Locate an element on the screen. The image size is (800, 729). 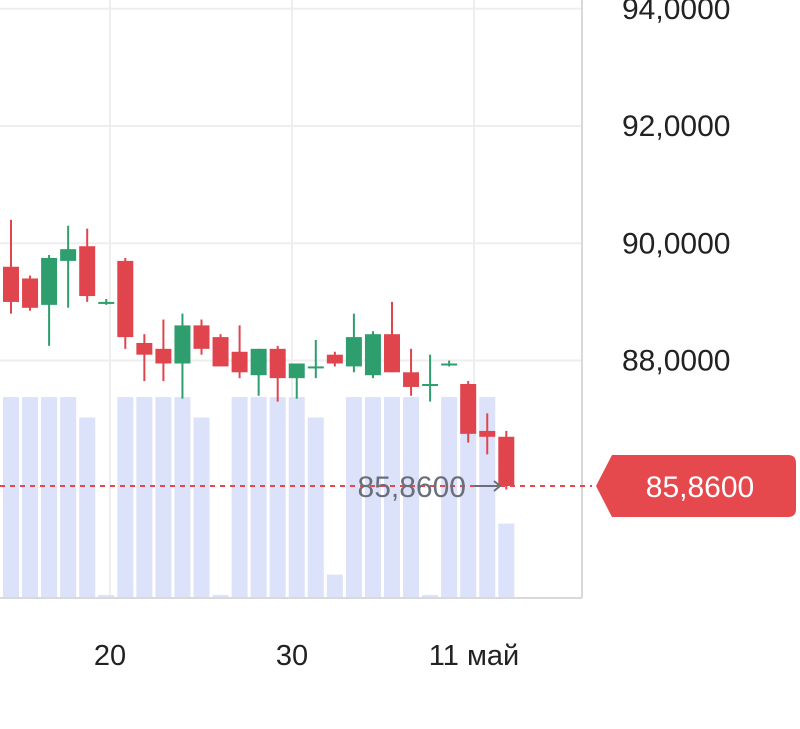
x-axis-ticks: 20 30 11 май is located at coordinates (306, 656).